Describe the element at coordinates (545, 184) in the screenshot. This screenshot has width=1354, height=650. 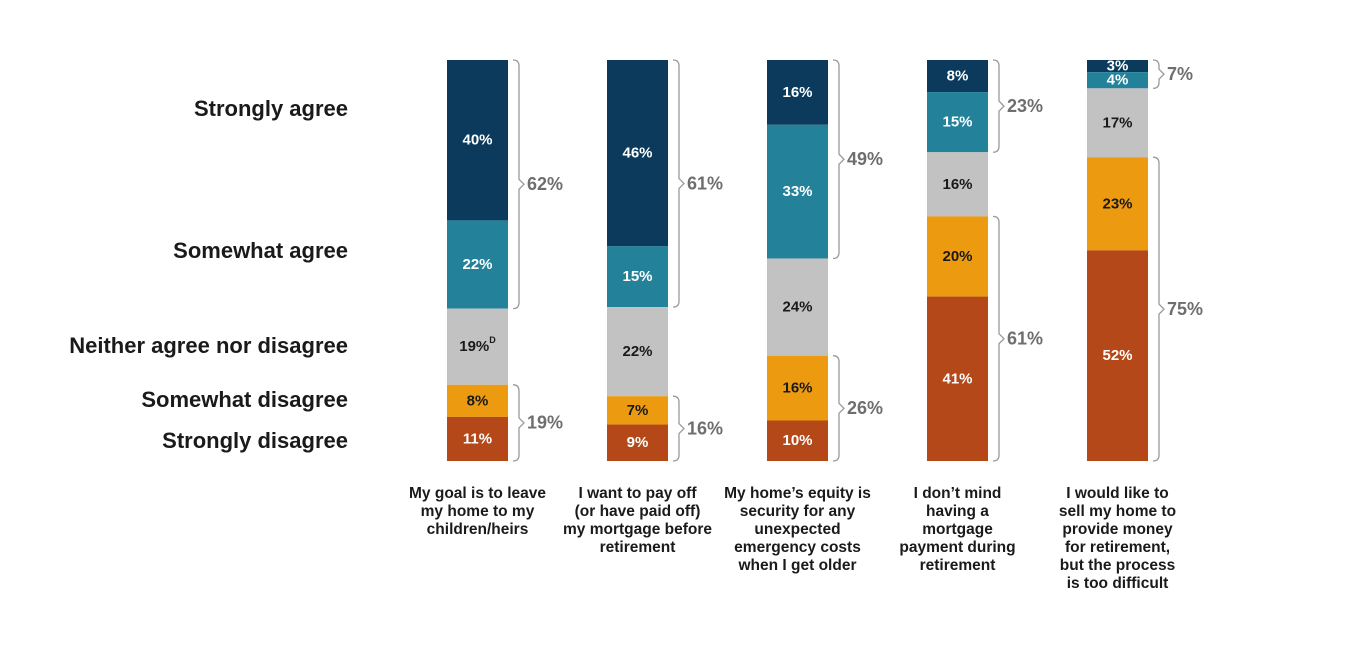
I see `agree-total: 62%` at that location.